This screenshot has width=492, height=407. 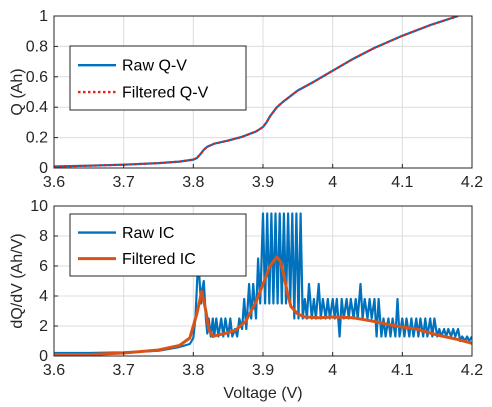 I want to click on y-tick-label: 1, so click(x=43, y=16).